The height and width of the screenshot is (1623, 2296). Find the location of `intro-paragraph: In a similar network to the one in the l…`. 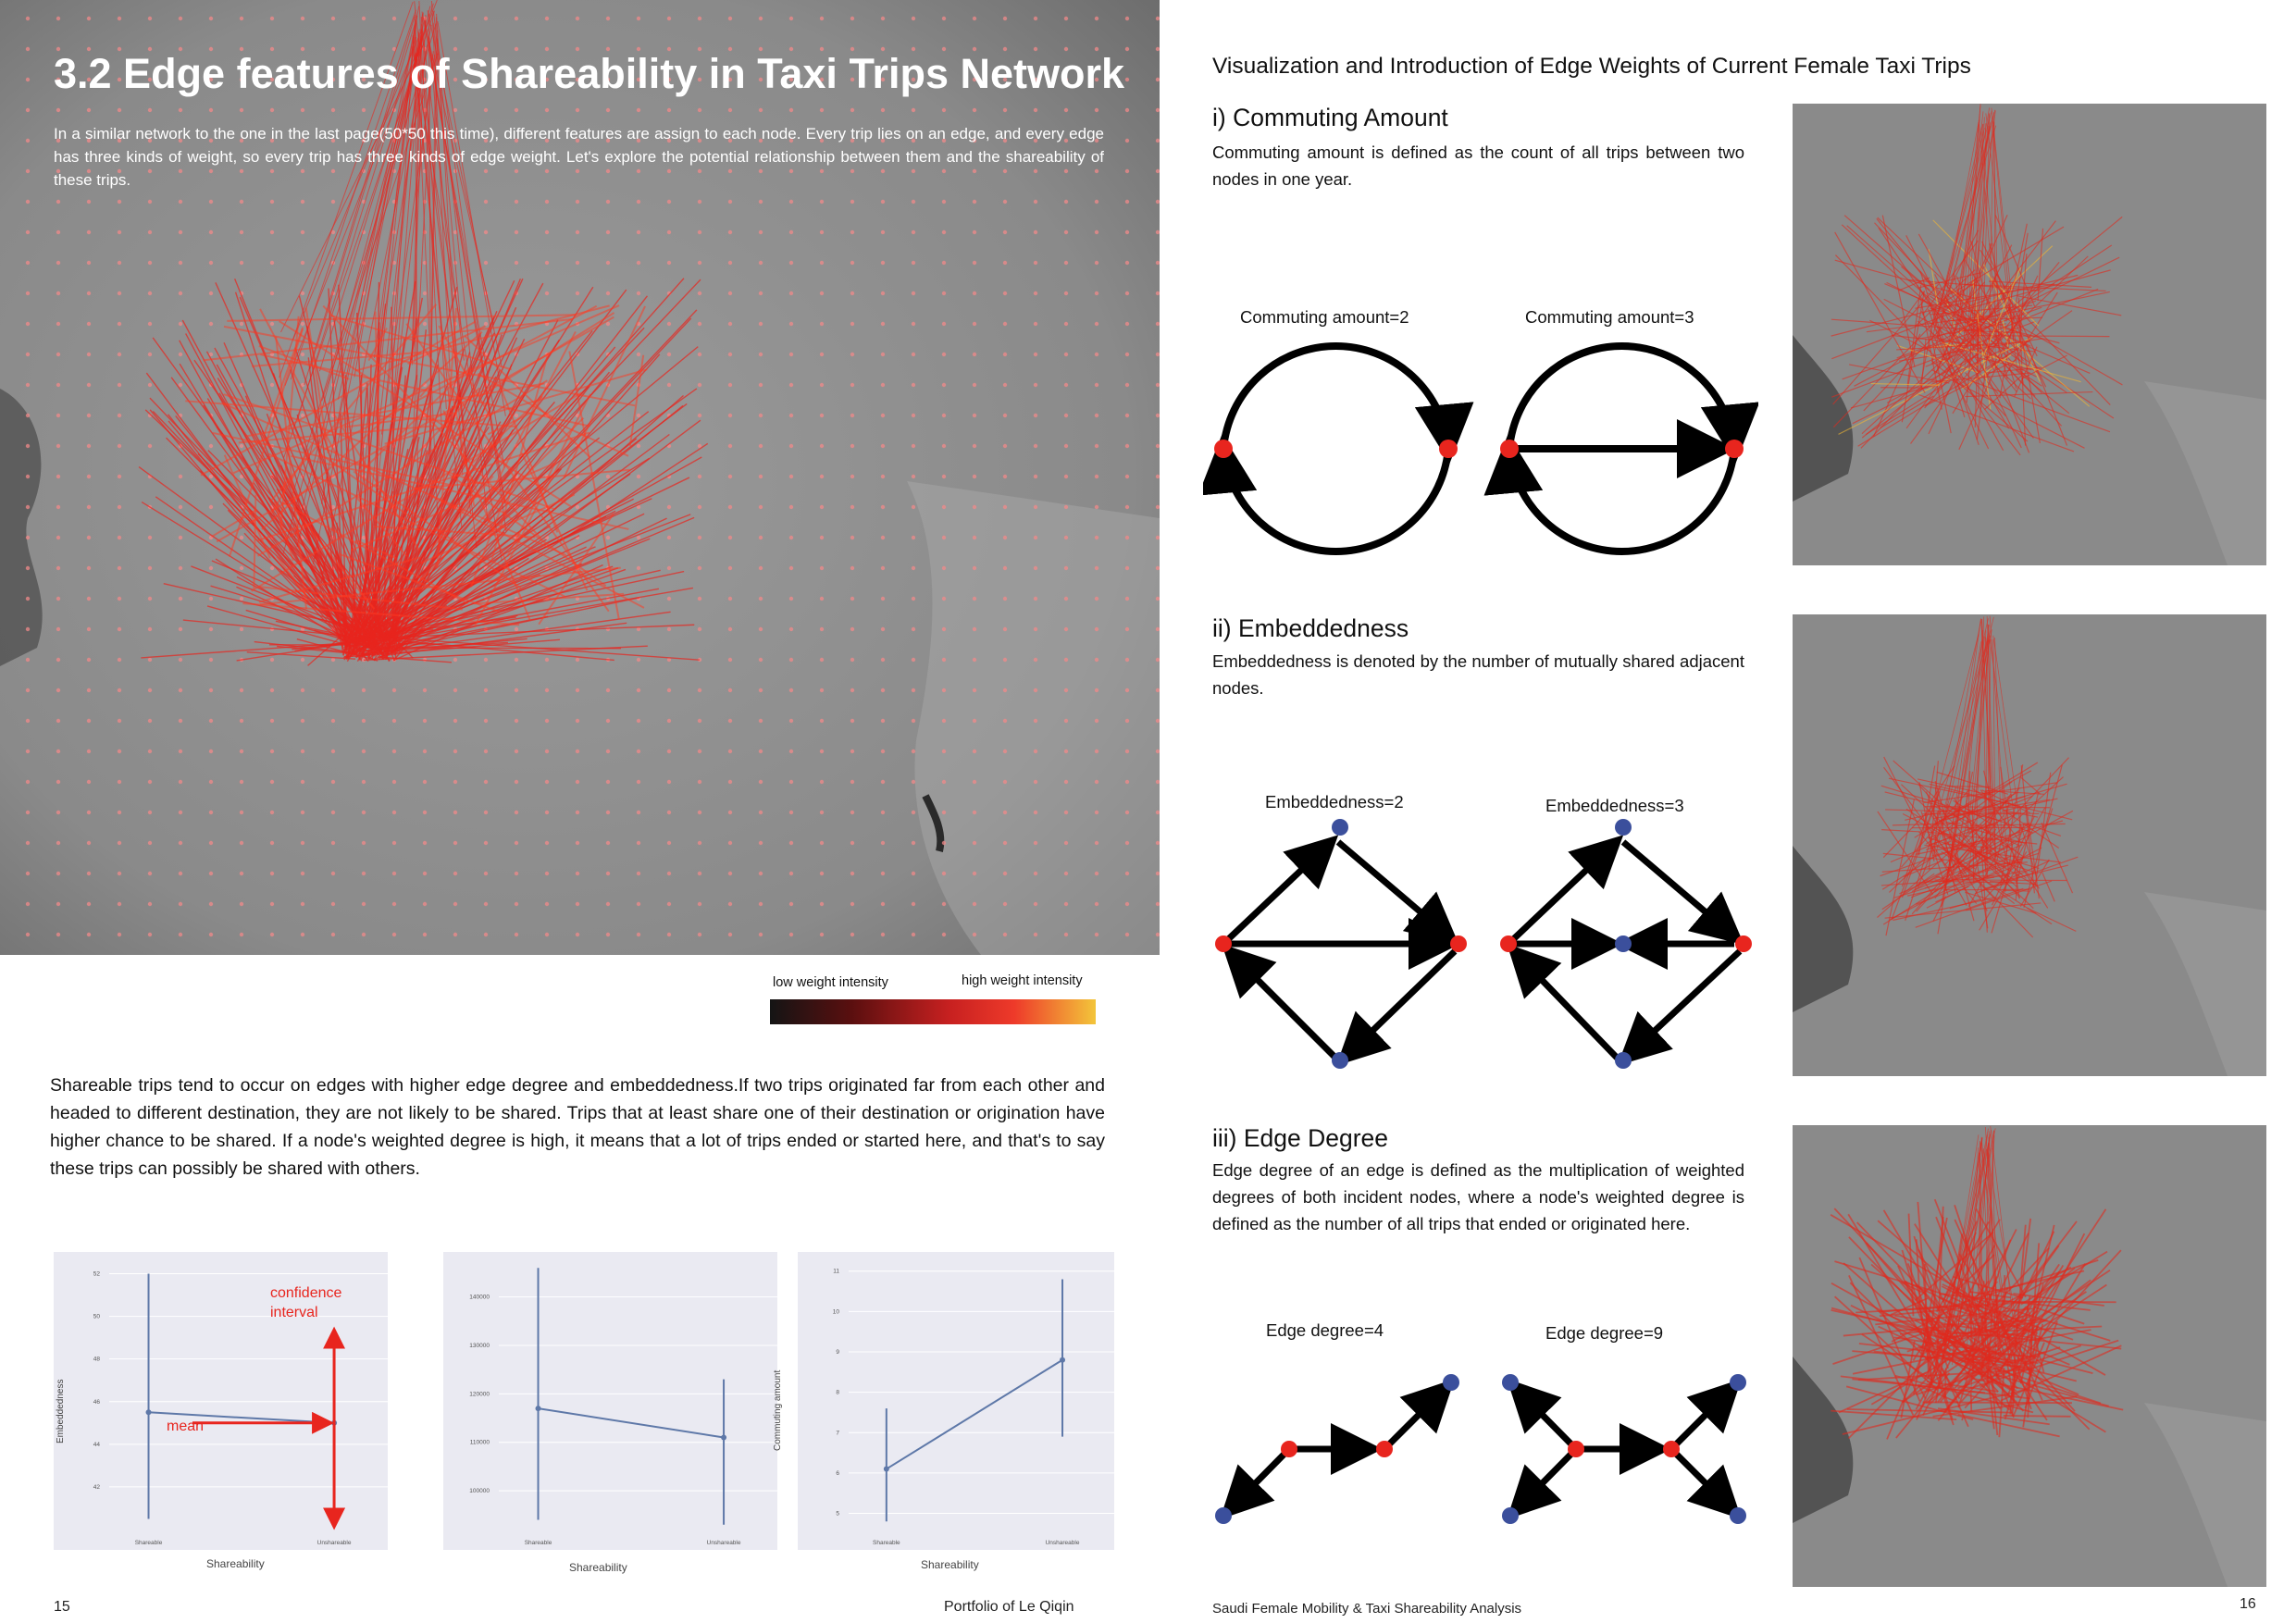

intro-paragraph: In a similar network to the one in the l… is located at coordinates (579, 157).